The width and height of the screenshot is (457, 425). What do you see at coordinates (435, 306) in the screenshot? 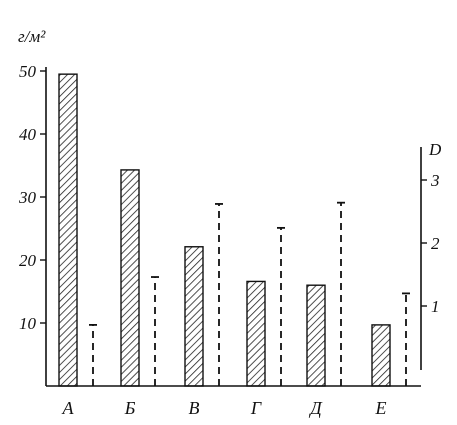
I see `right-tick-label: 1` at bounding box center [435, 306].